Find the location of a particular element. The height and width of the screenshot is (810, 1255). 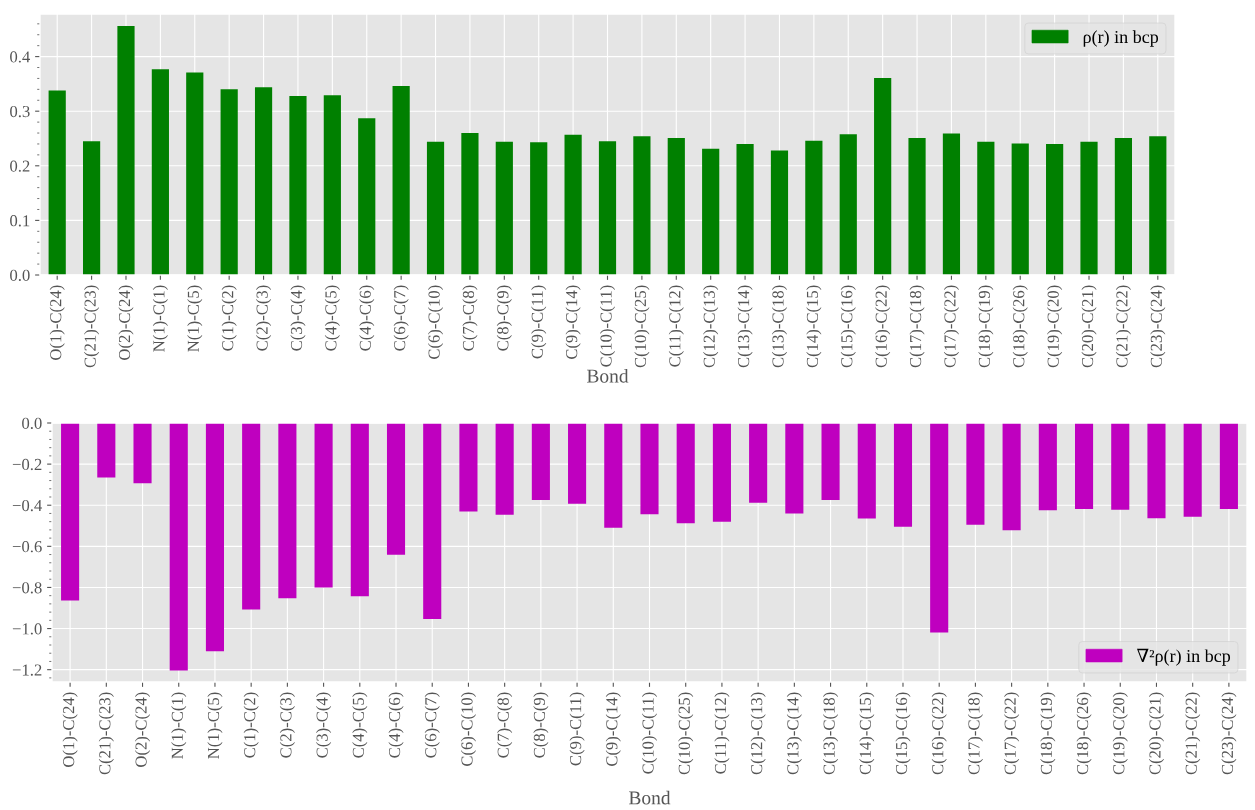

legend-label: ρ(r) in bcp is located at coordinates (1121, 38).